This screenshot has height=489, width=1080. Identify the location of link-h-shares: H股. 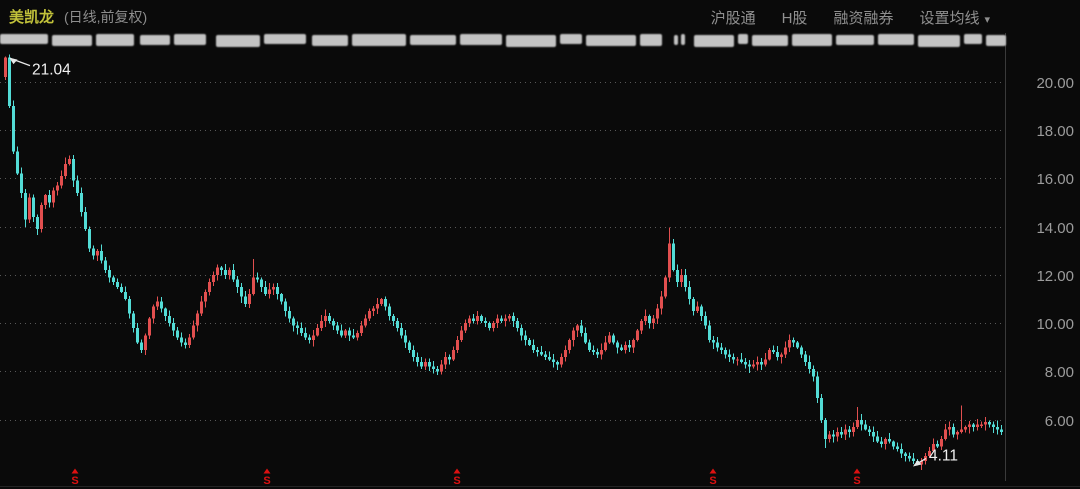
(794, 18).